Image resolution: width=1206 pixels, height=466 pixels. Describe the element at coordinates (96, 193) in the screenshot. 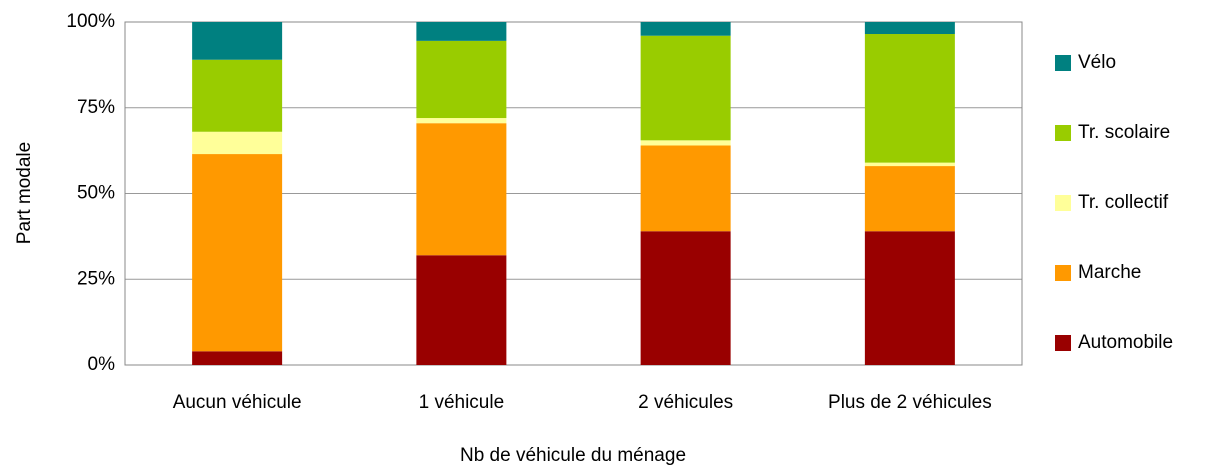

I see `y-tick-label: 50%` at that location.